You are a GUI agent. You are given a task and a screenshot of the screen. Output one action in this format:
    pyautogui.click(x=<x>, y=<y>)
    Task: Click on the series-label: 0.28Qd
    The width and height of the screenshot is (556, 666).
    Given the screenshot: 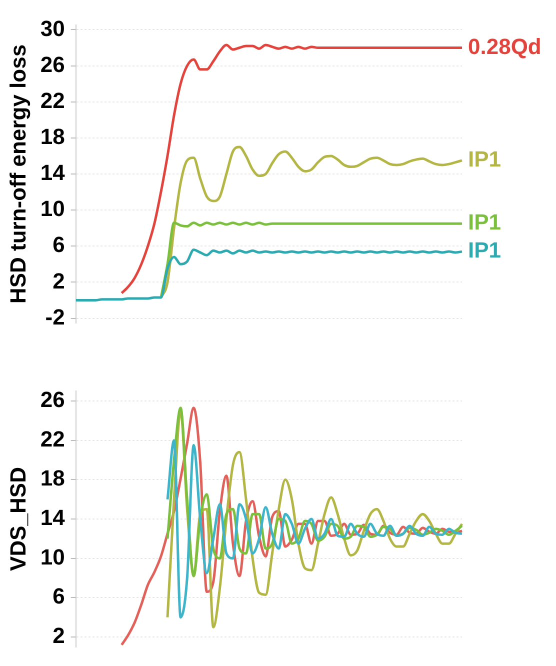 What is the action you would take?
    pyautogui.click(x=505, y=46)
    